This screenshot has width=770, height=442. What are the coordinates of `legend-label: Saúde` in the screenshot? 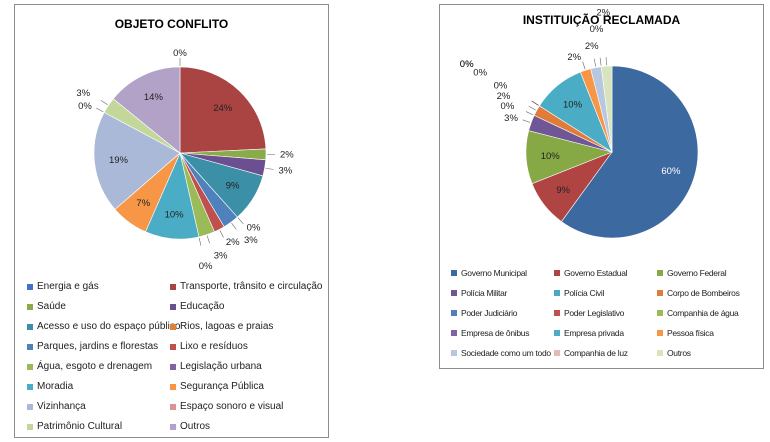 It's located at (51, 306).